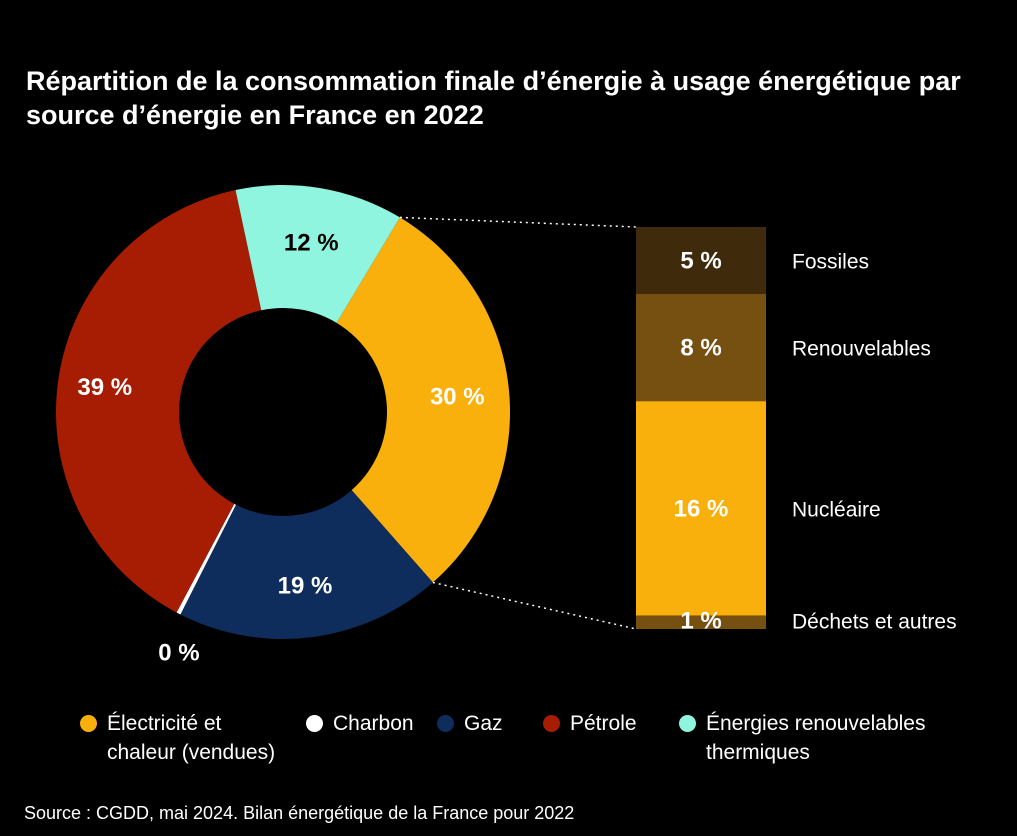 The image size is (1017, 836). I want to click on legend-item-charbon: Charbon, so click(360, 738).